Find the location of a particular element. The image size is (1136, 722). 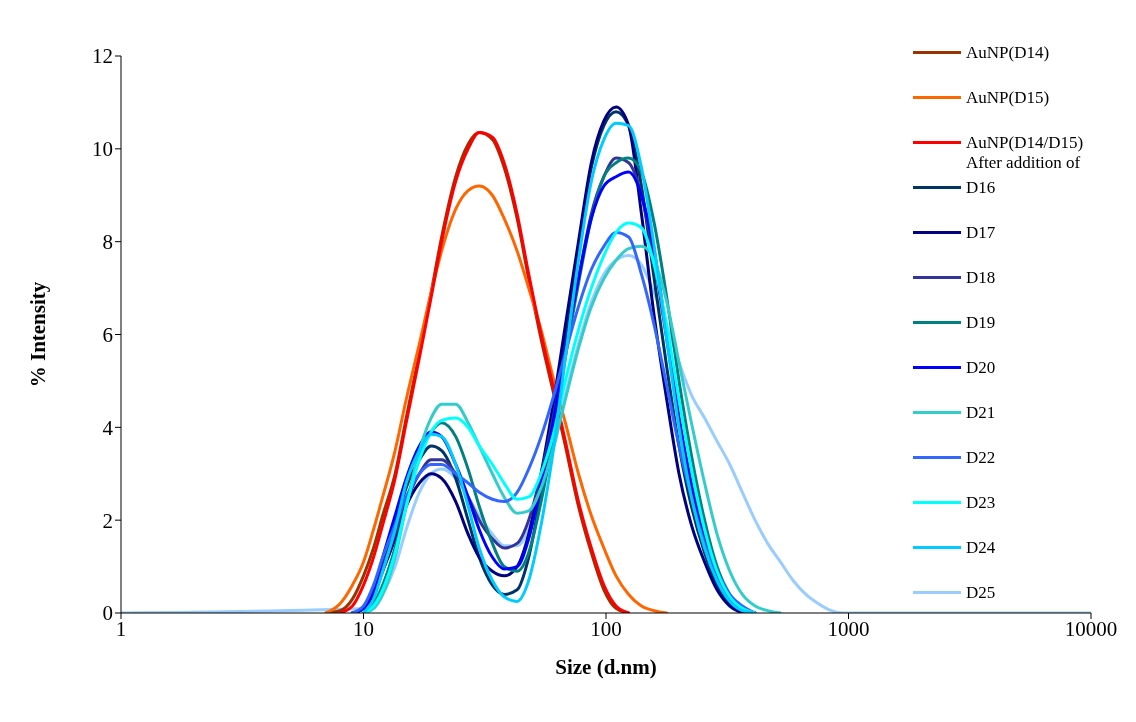

x-tick-label: 1000 is located at coordinates (848, 628).